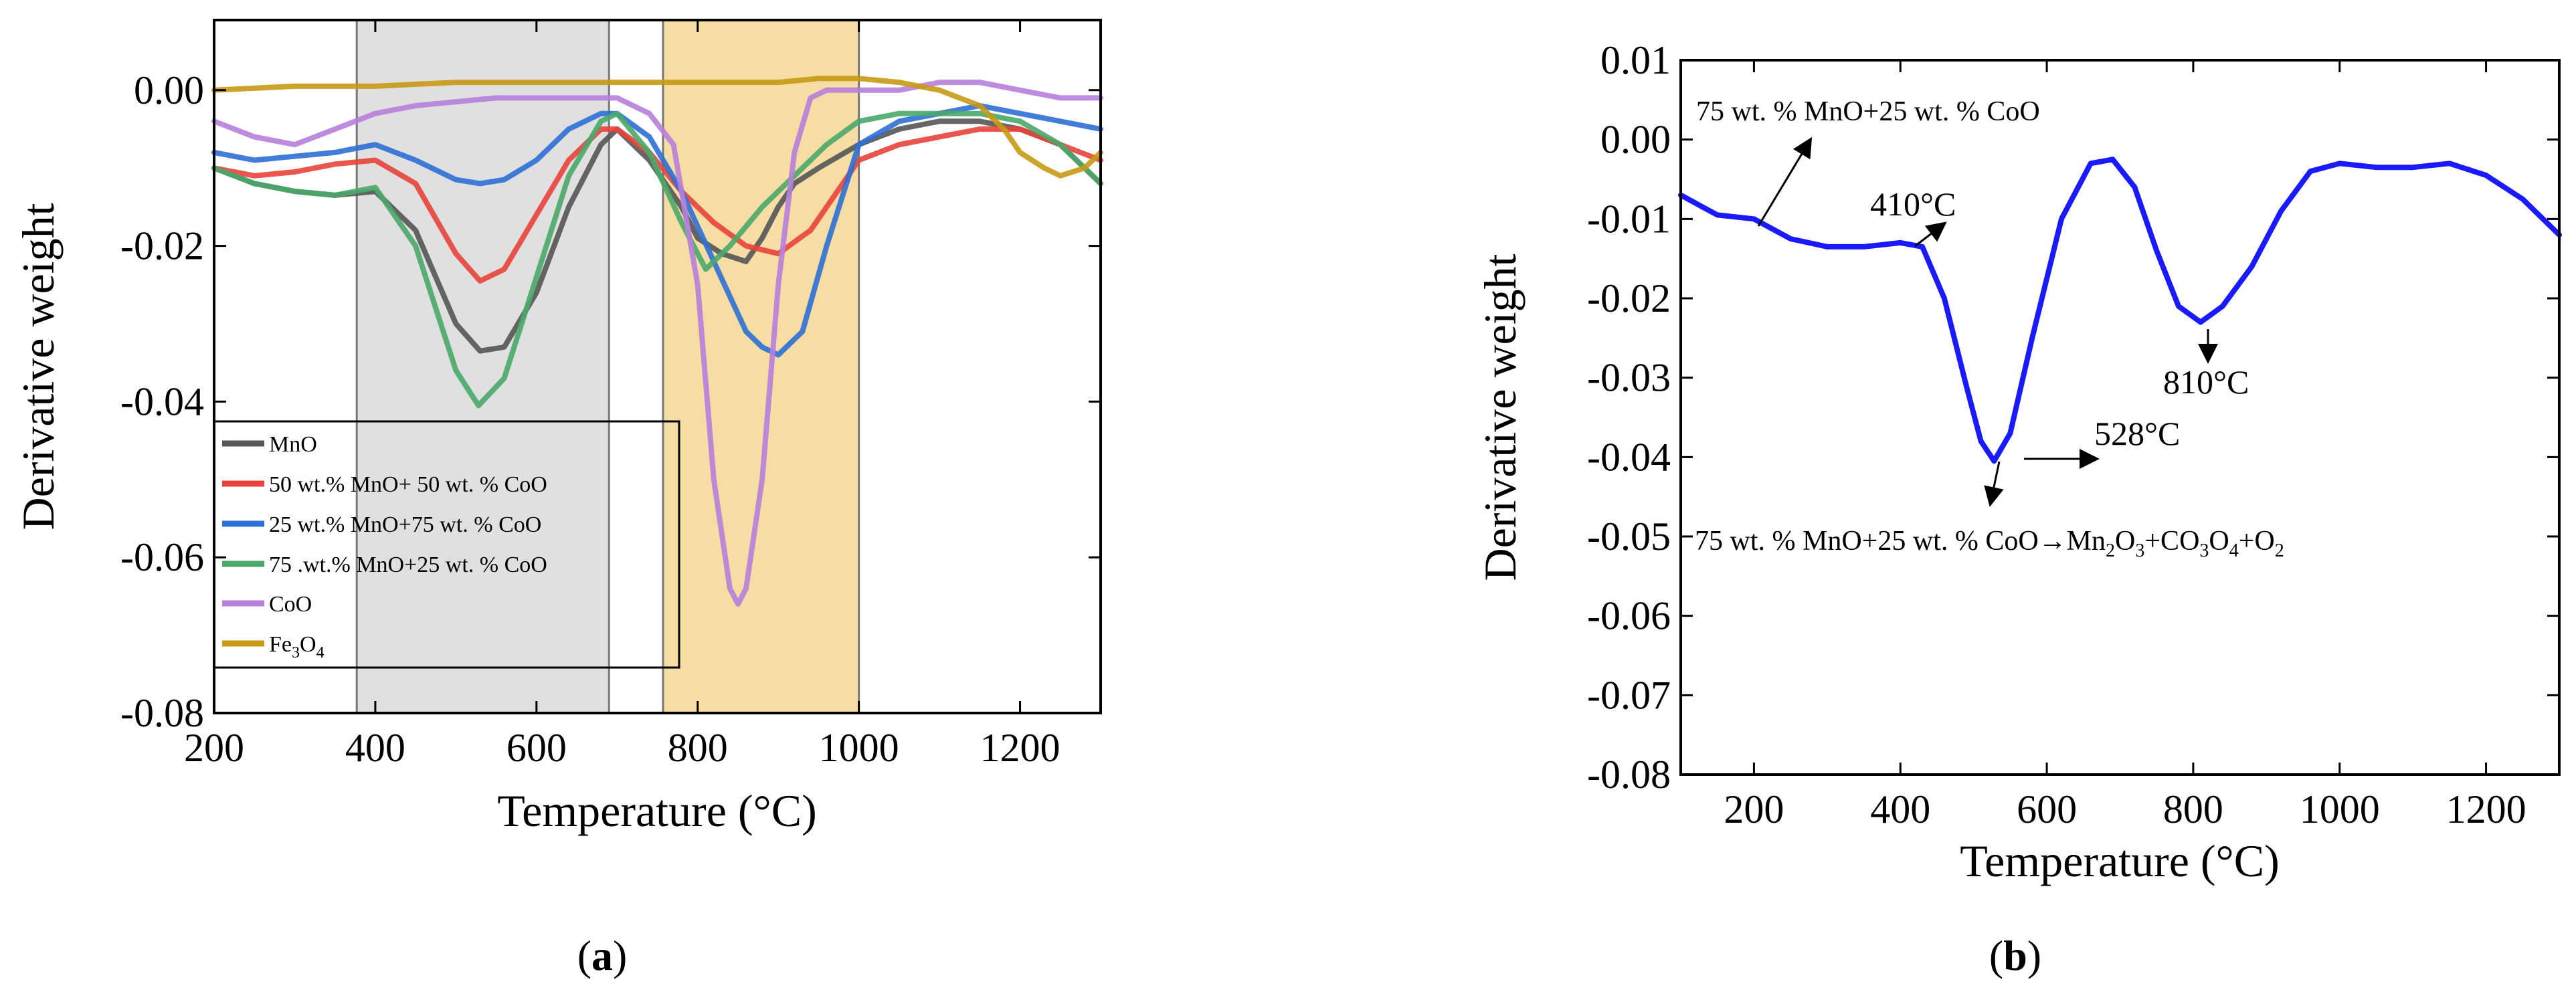  Describe the element at coordinates (408, 484) in the screenshot. I see `legend-label-50-50: 50 wt.% MnO+ 50 wt. % CoO` at that location.